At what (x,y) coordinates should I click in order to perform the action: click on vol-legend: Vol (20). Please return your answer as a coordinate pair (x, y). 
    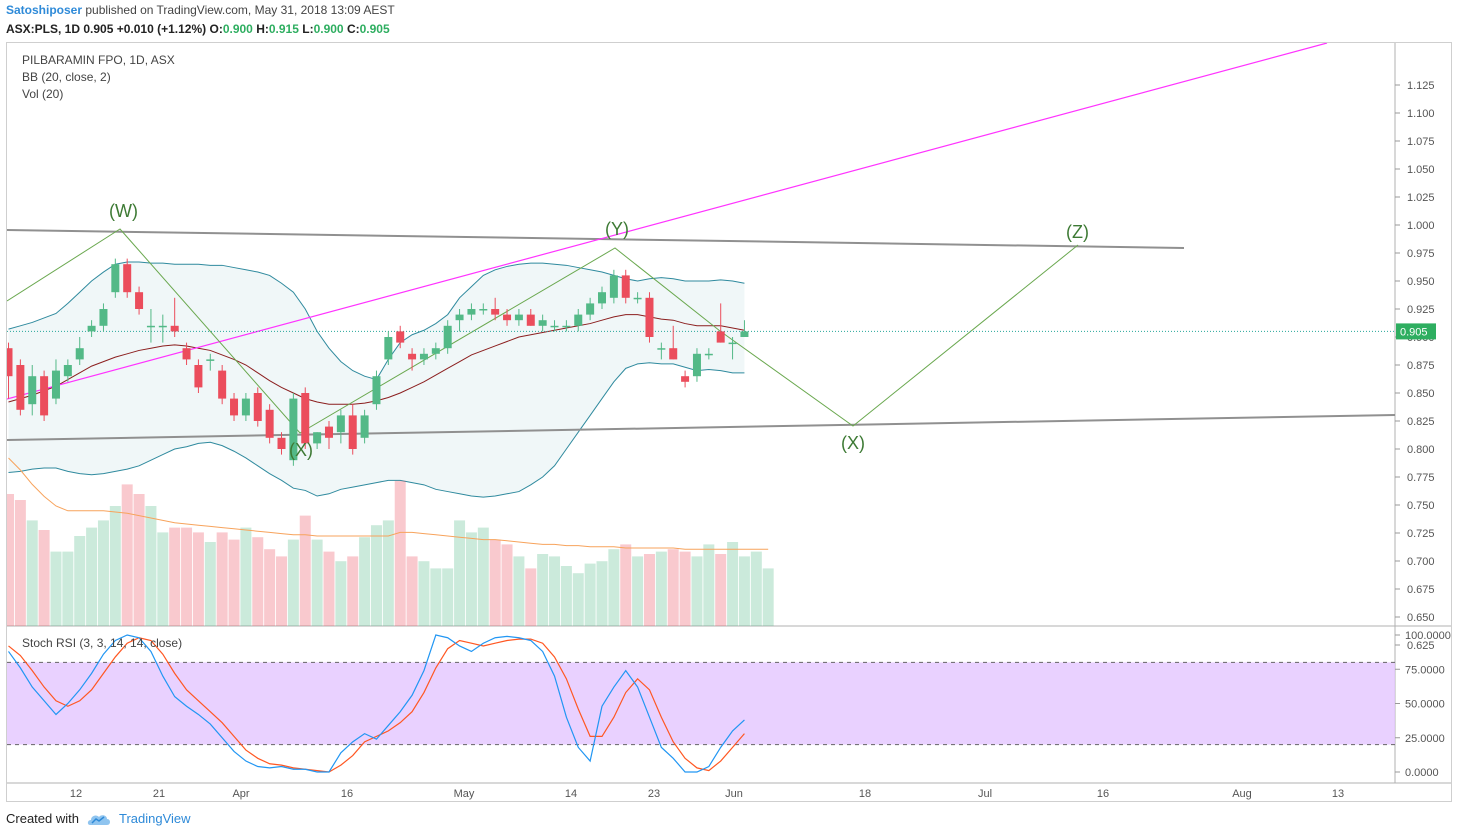
    Looking at the image, I should click on (43, 94).